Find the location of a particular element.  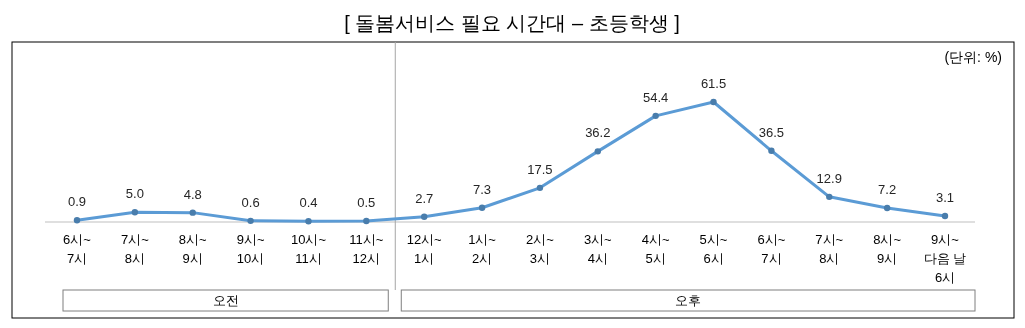

x-tick-label: 4시~ 5시 is located at coordinates (655, 249).